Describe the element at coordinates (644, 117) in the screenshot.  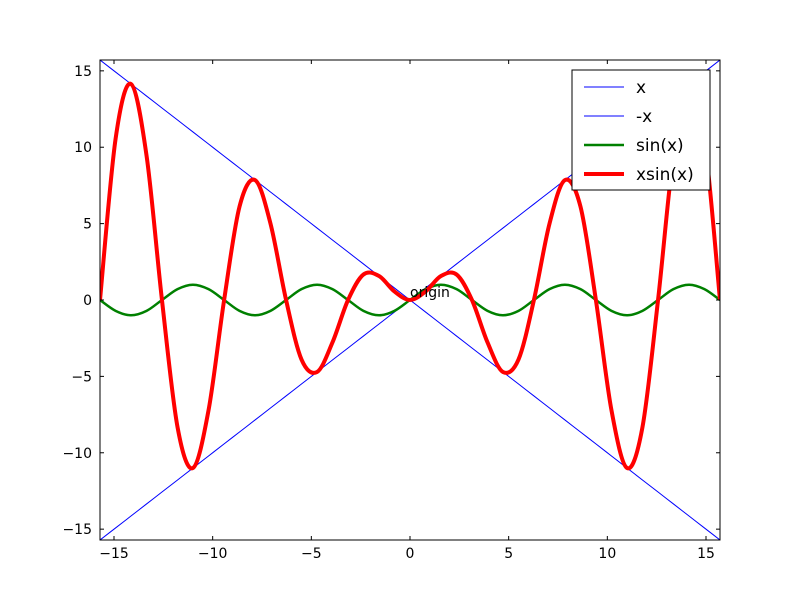
I see `legend-label: -x` at that location.